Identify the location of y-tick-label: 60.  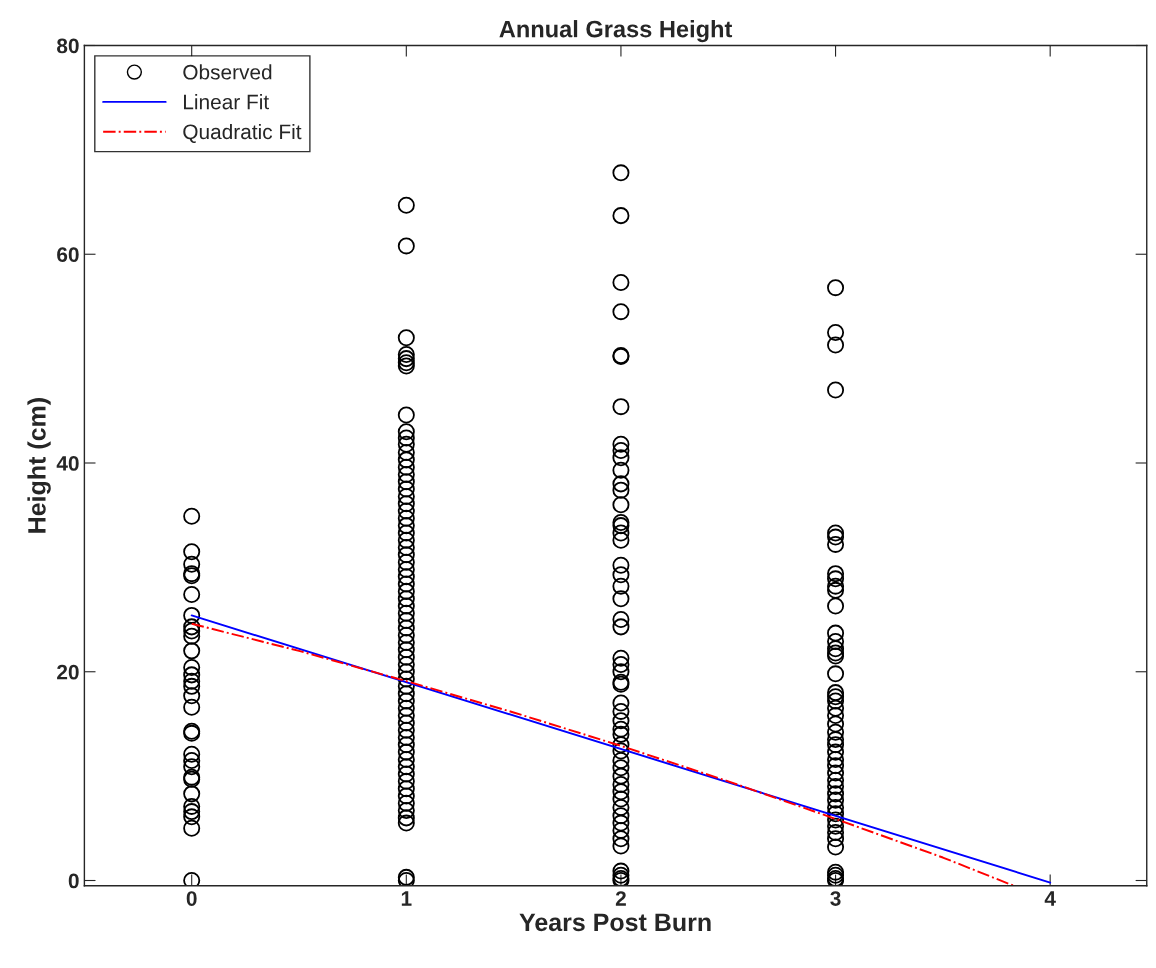
(68, 254).